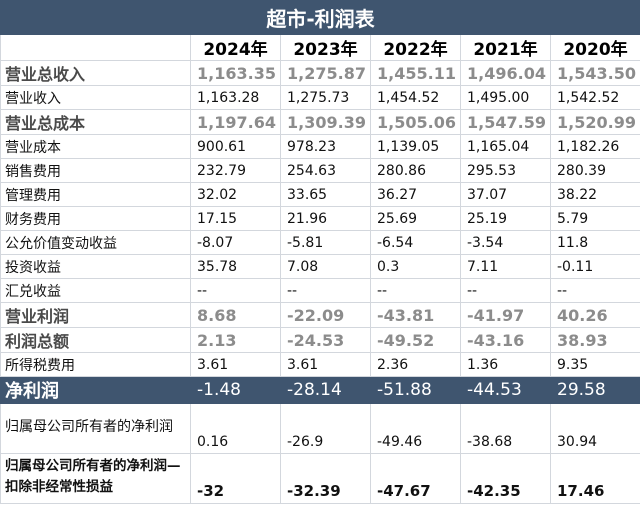 Image resolution: width=640 pixels, height=532 pixels. I want to click on row-label: 净利润, so click(95, 390).